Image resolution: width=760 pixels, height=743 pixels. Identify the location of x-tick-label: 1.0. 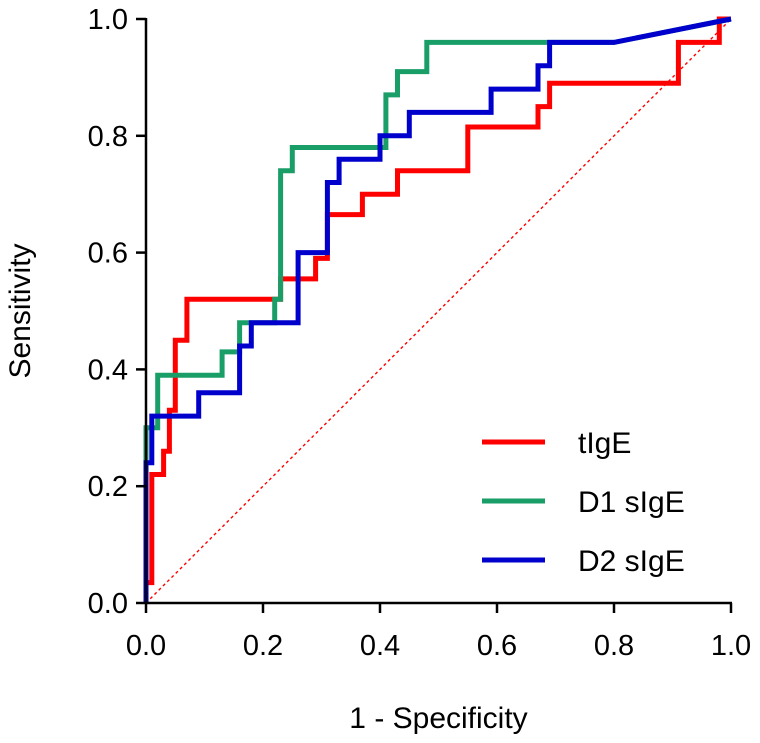
(731, 646).